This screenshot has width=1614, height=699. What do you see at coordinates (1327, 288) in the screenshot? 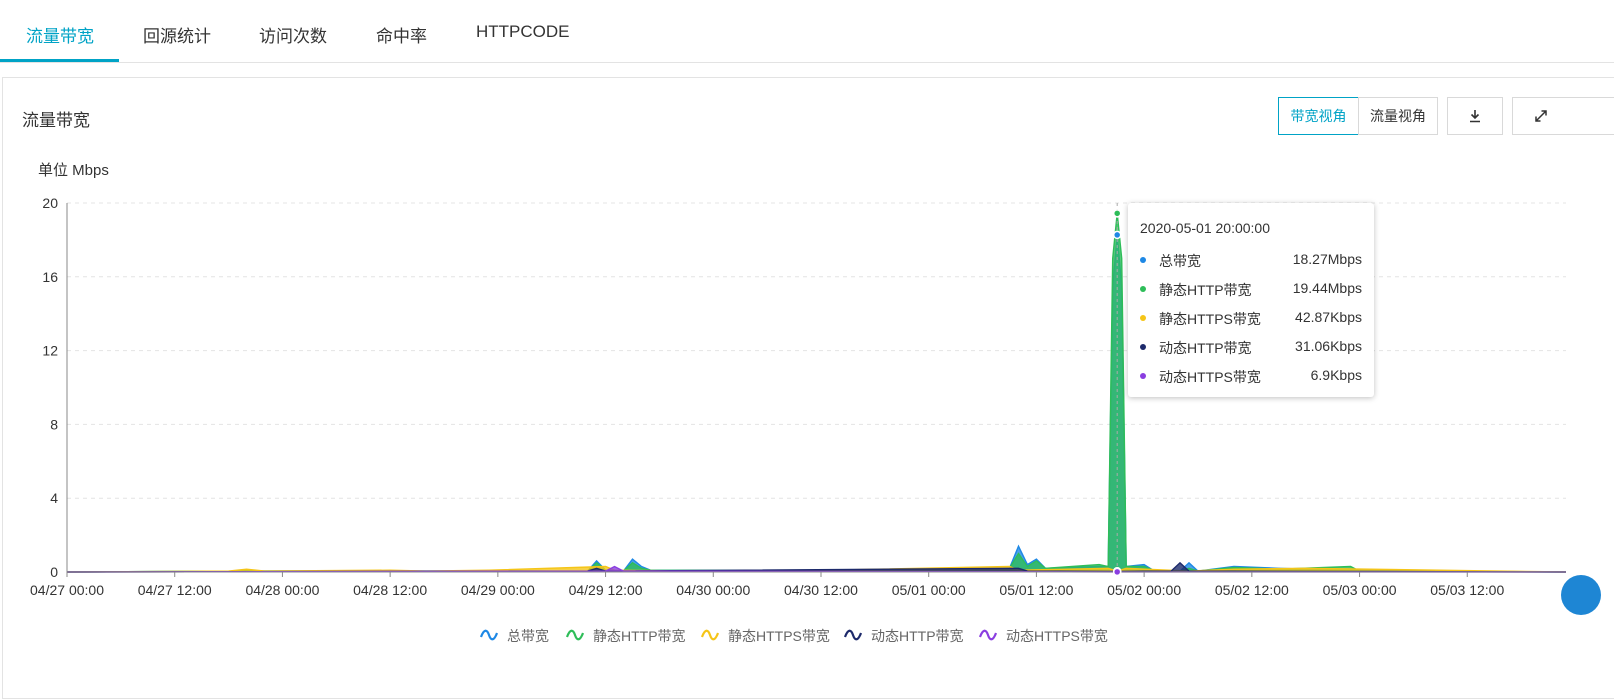
I see `tooltip-series-value: 19.44Mbps` at bounding box center [1327, 288].